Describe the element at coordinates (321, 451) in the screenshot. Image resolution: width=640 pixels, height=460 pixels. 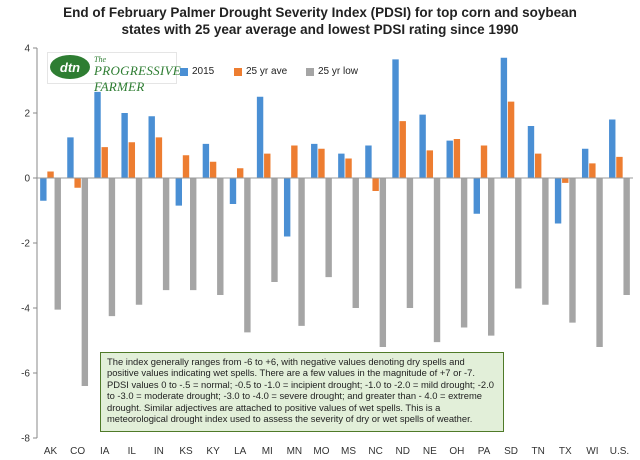
I see `x-tick-label: MO` at that location.